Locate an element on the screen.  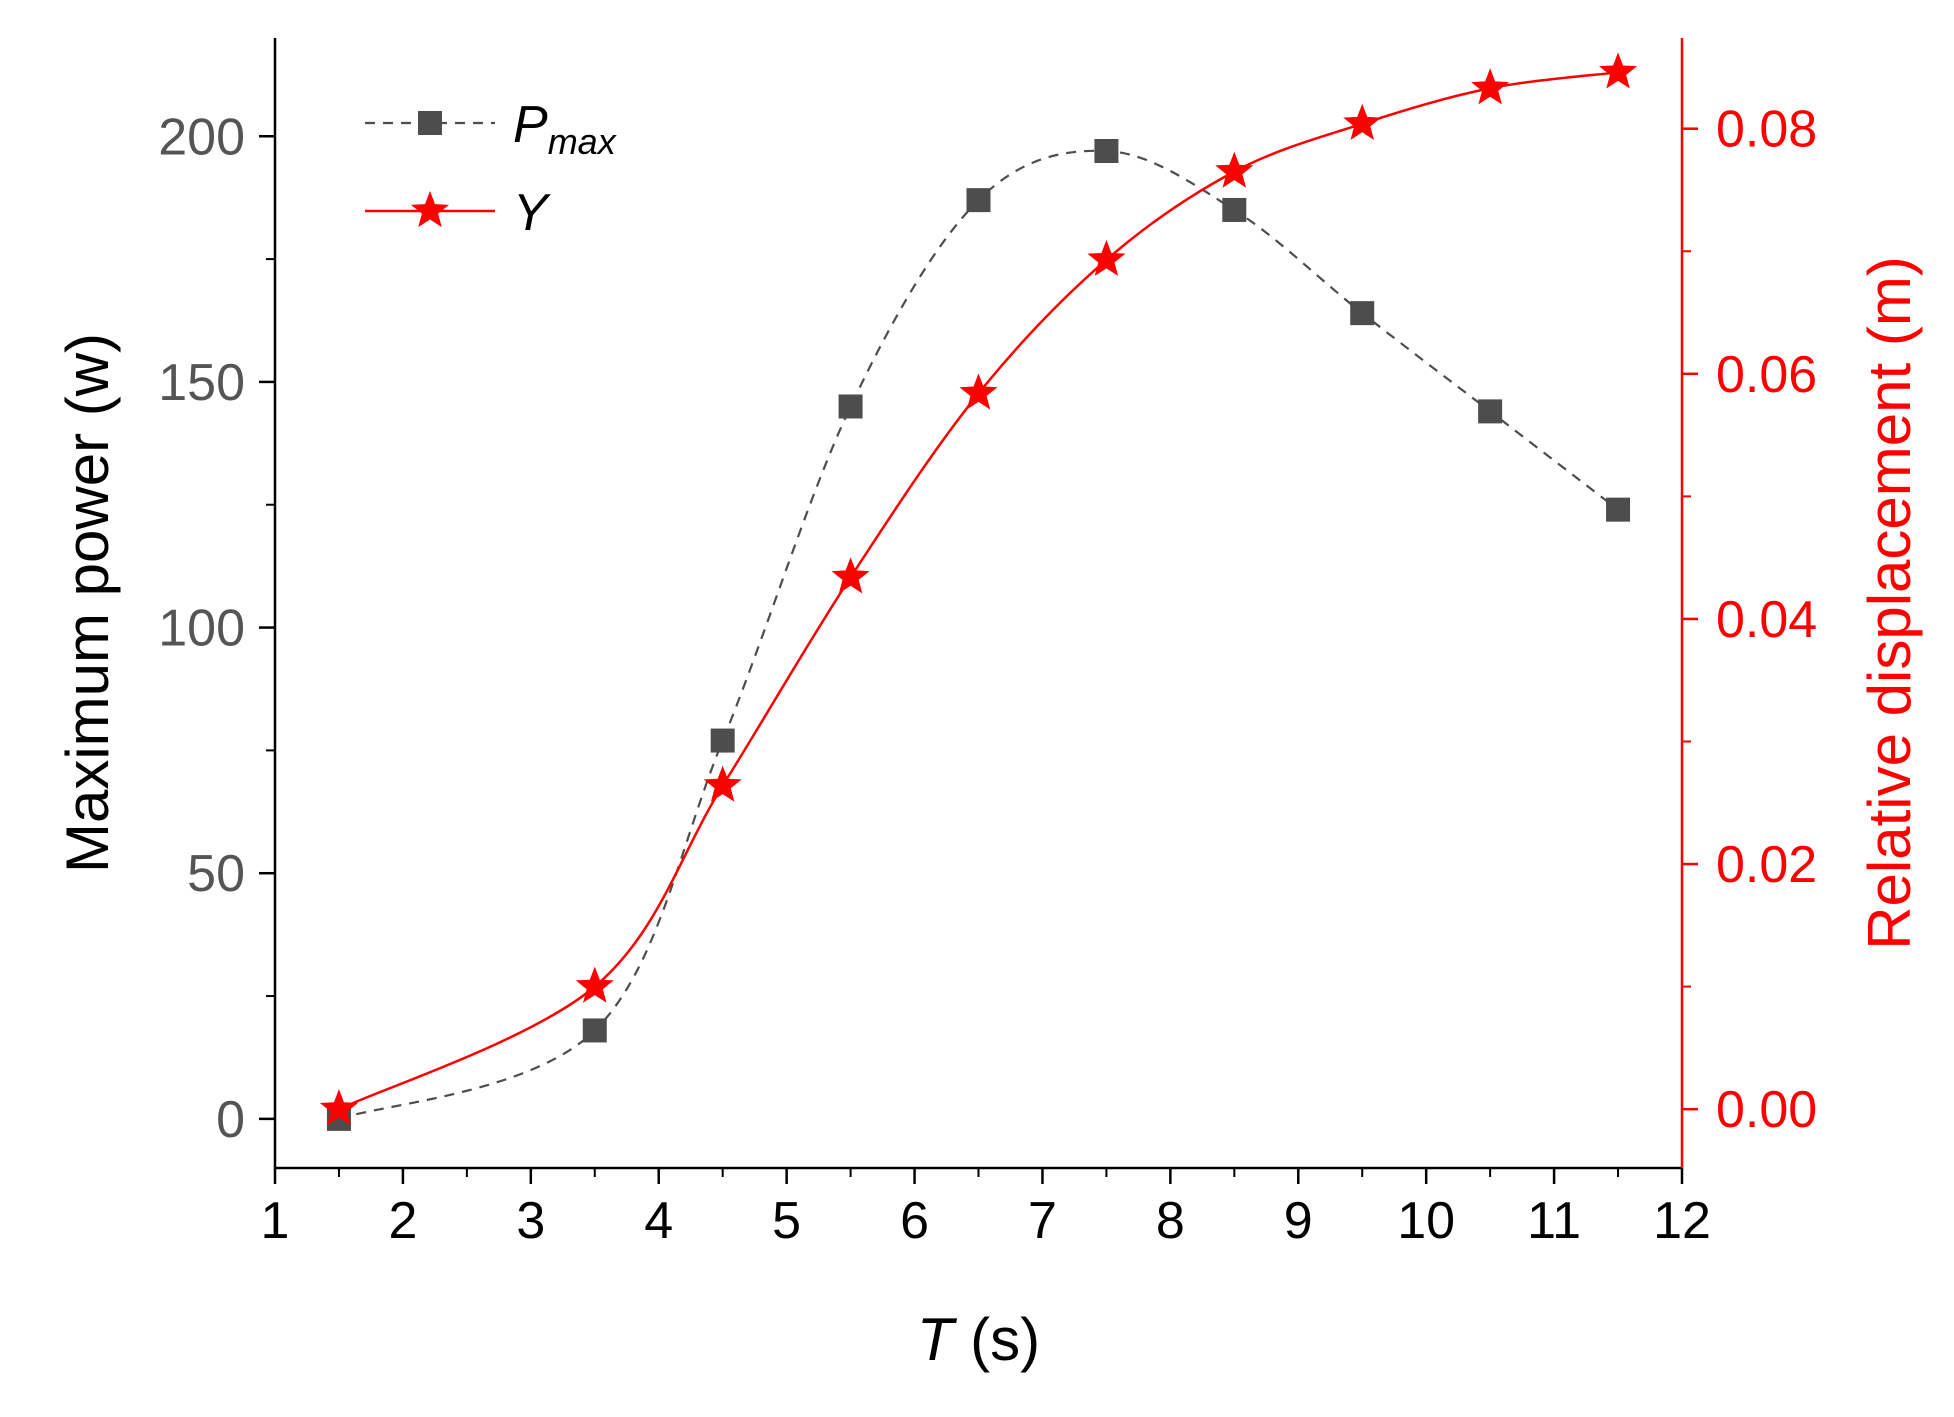
x-tick-label: 8 is located at coordinates (1170, 1221).